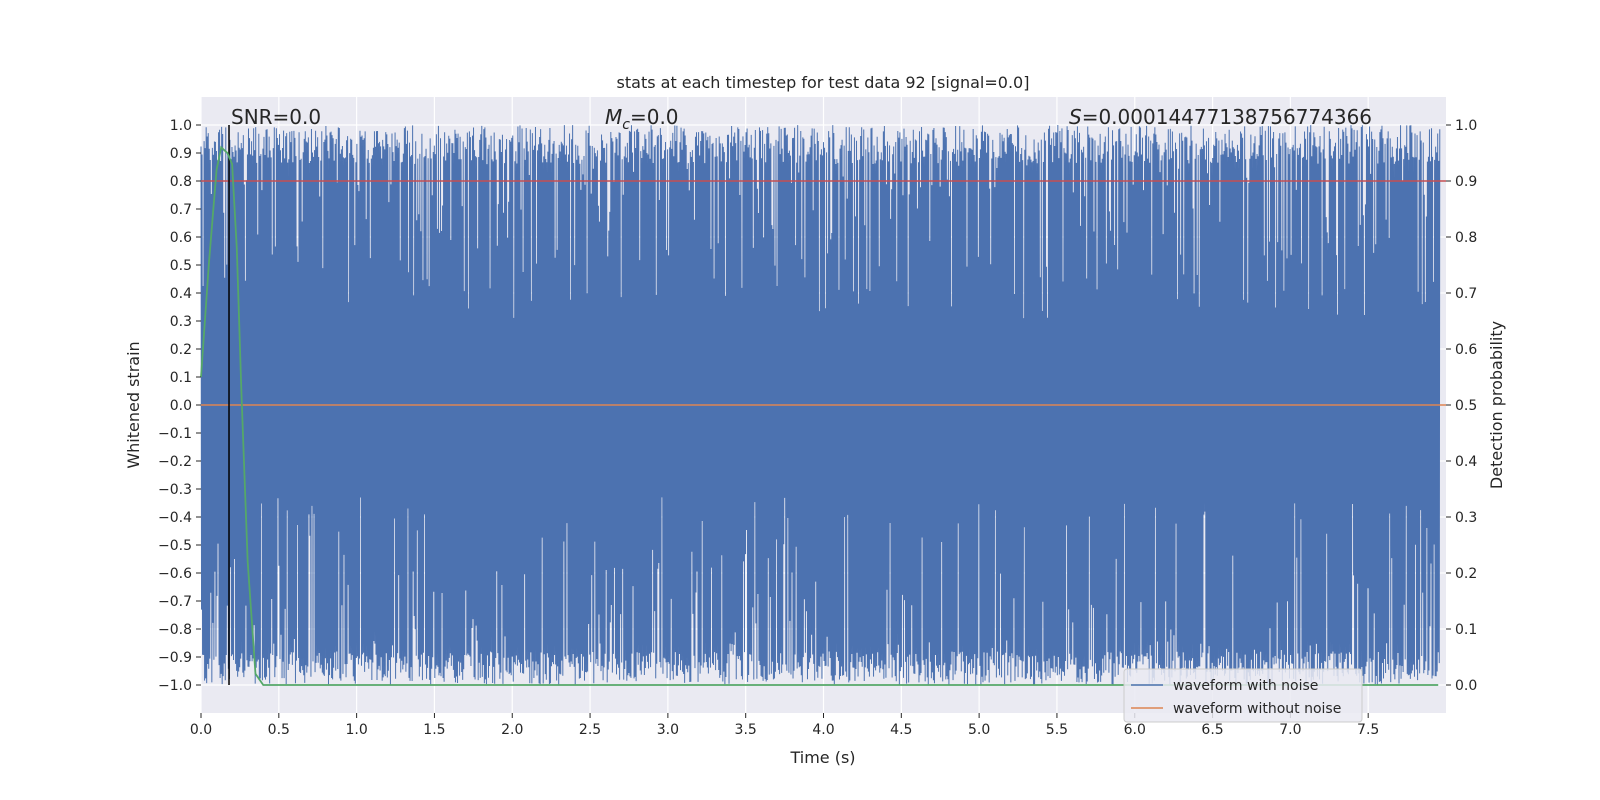 This screenshot has height=800, width=1600. Describe the element at coordinates (1466, 630) in the screenshot. I see `y-right-tick-label: 0.1` at that location.